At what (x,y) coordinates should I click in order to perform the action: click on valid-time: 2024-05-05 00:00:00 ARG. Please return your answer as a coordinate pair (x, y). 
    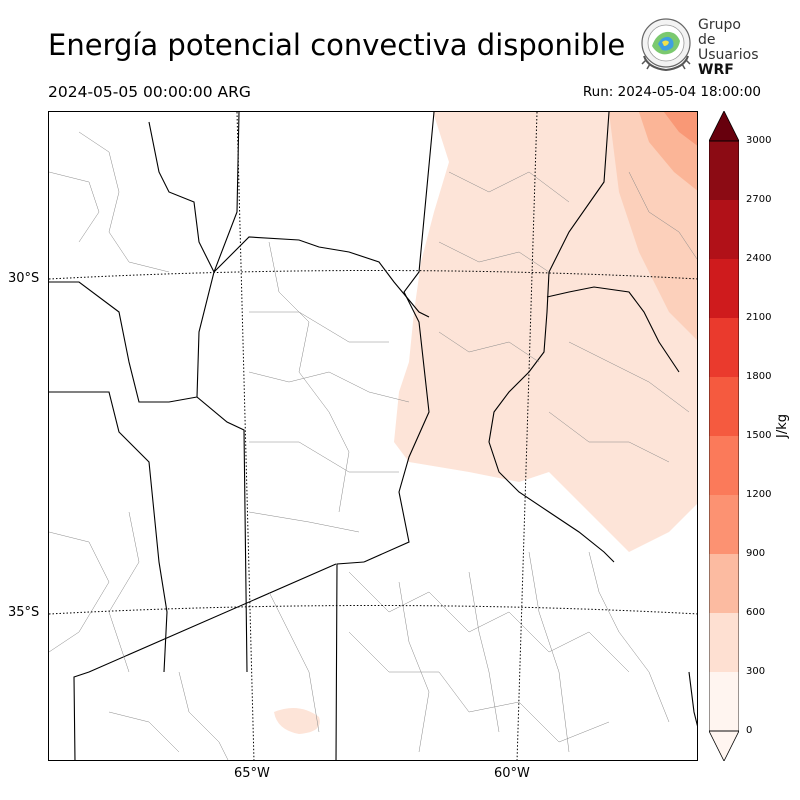
    Looking at the image, I should click on (149, 92).